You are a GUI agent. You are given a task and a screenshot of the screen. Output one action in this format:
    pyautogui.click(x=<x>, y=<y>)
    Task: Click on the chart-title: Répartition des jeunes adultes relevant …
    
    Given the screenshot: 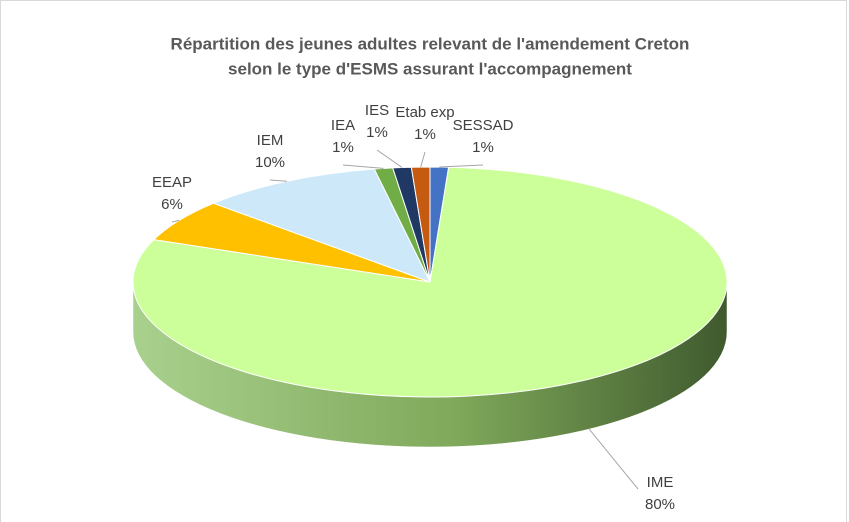 What is the action you would take?
    pyautogui.click(x=430, y=43)
    